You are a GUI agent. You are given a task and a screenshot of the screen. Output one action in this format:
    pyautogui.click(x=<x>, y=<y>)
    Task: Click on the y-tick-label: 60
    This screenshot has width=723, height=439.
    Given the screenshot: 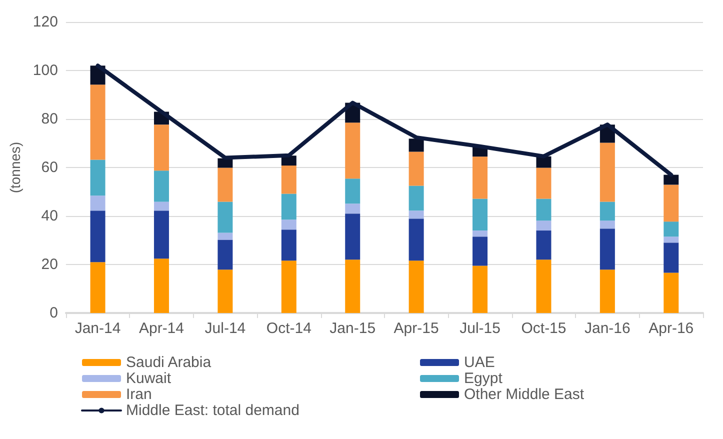 What is the action you would take?
    pyautogui.click(x=49, y=167)
    